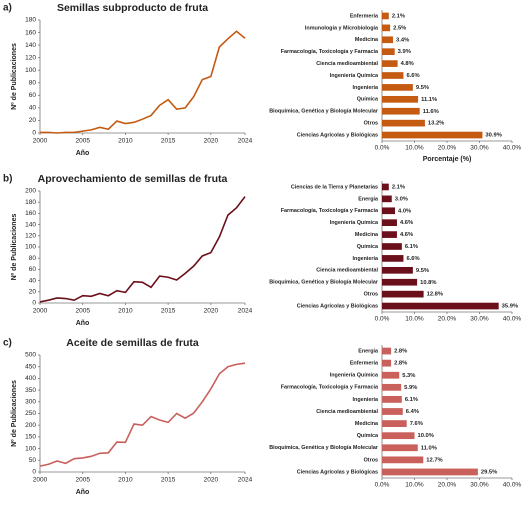  Describe the element at coordinates (33, 460) in the screenshot. I see `y-tick-label: 50` at that location.